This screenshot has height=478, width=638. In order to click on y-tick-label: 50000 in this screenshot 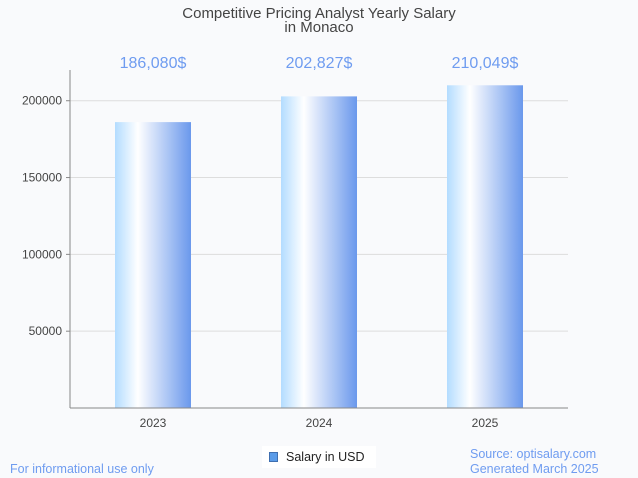, I will do `click(46, 331)`.